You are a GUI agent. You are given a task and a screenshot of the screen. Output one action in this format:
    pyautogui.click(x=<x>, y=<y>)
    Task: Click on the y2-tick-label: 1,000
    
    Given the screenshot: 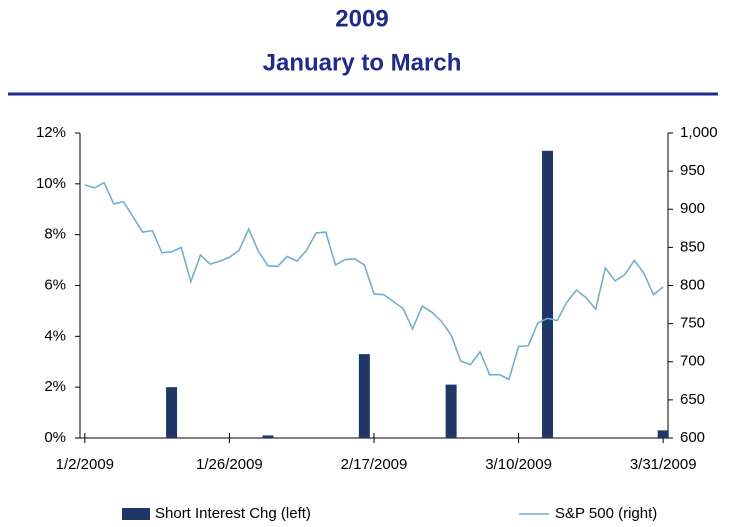 What is the action you would take?
    pyautogui.click(x=699, y=132)
    